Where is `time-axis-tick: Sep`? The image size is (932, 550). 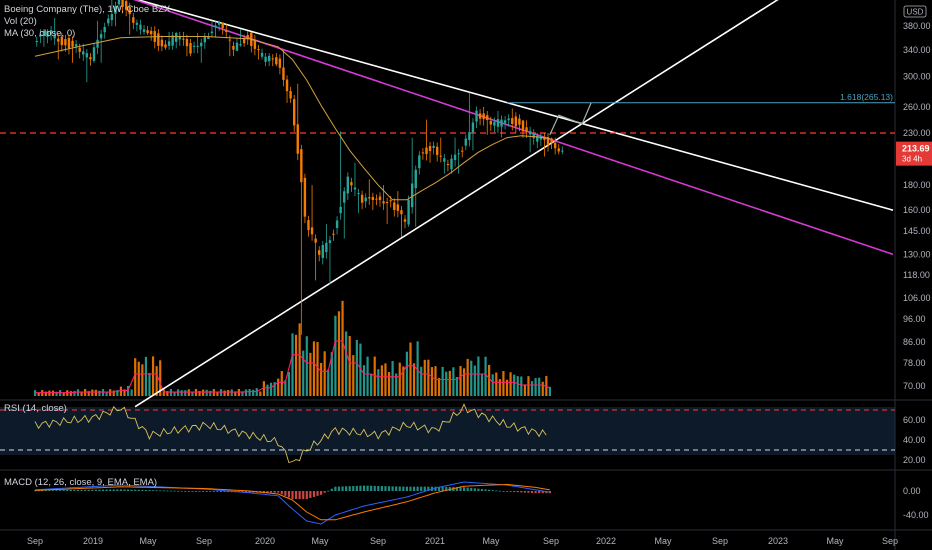
time-axis-tick: Sep is located at coordinates (720, 541).